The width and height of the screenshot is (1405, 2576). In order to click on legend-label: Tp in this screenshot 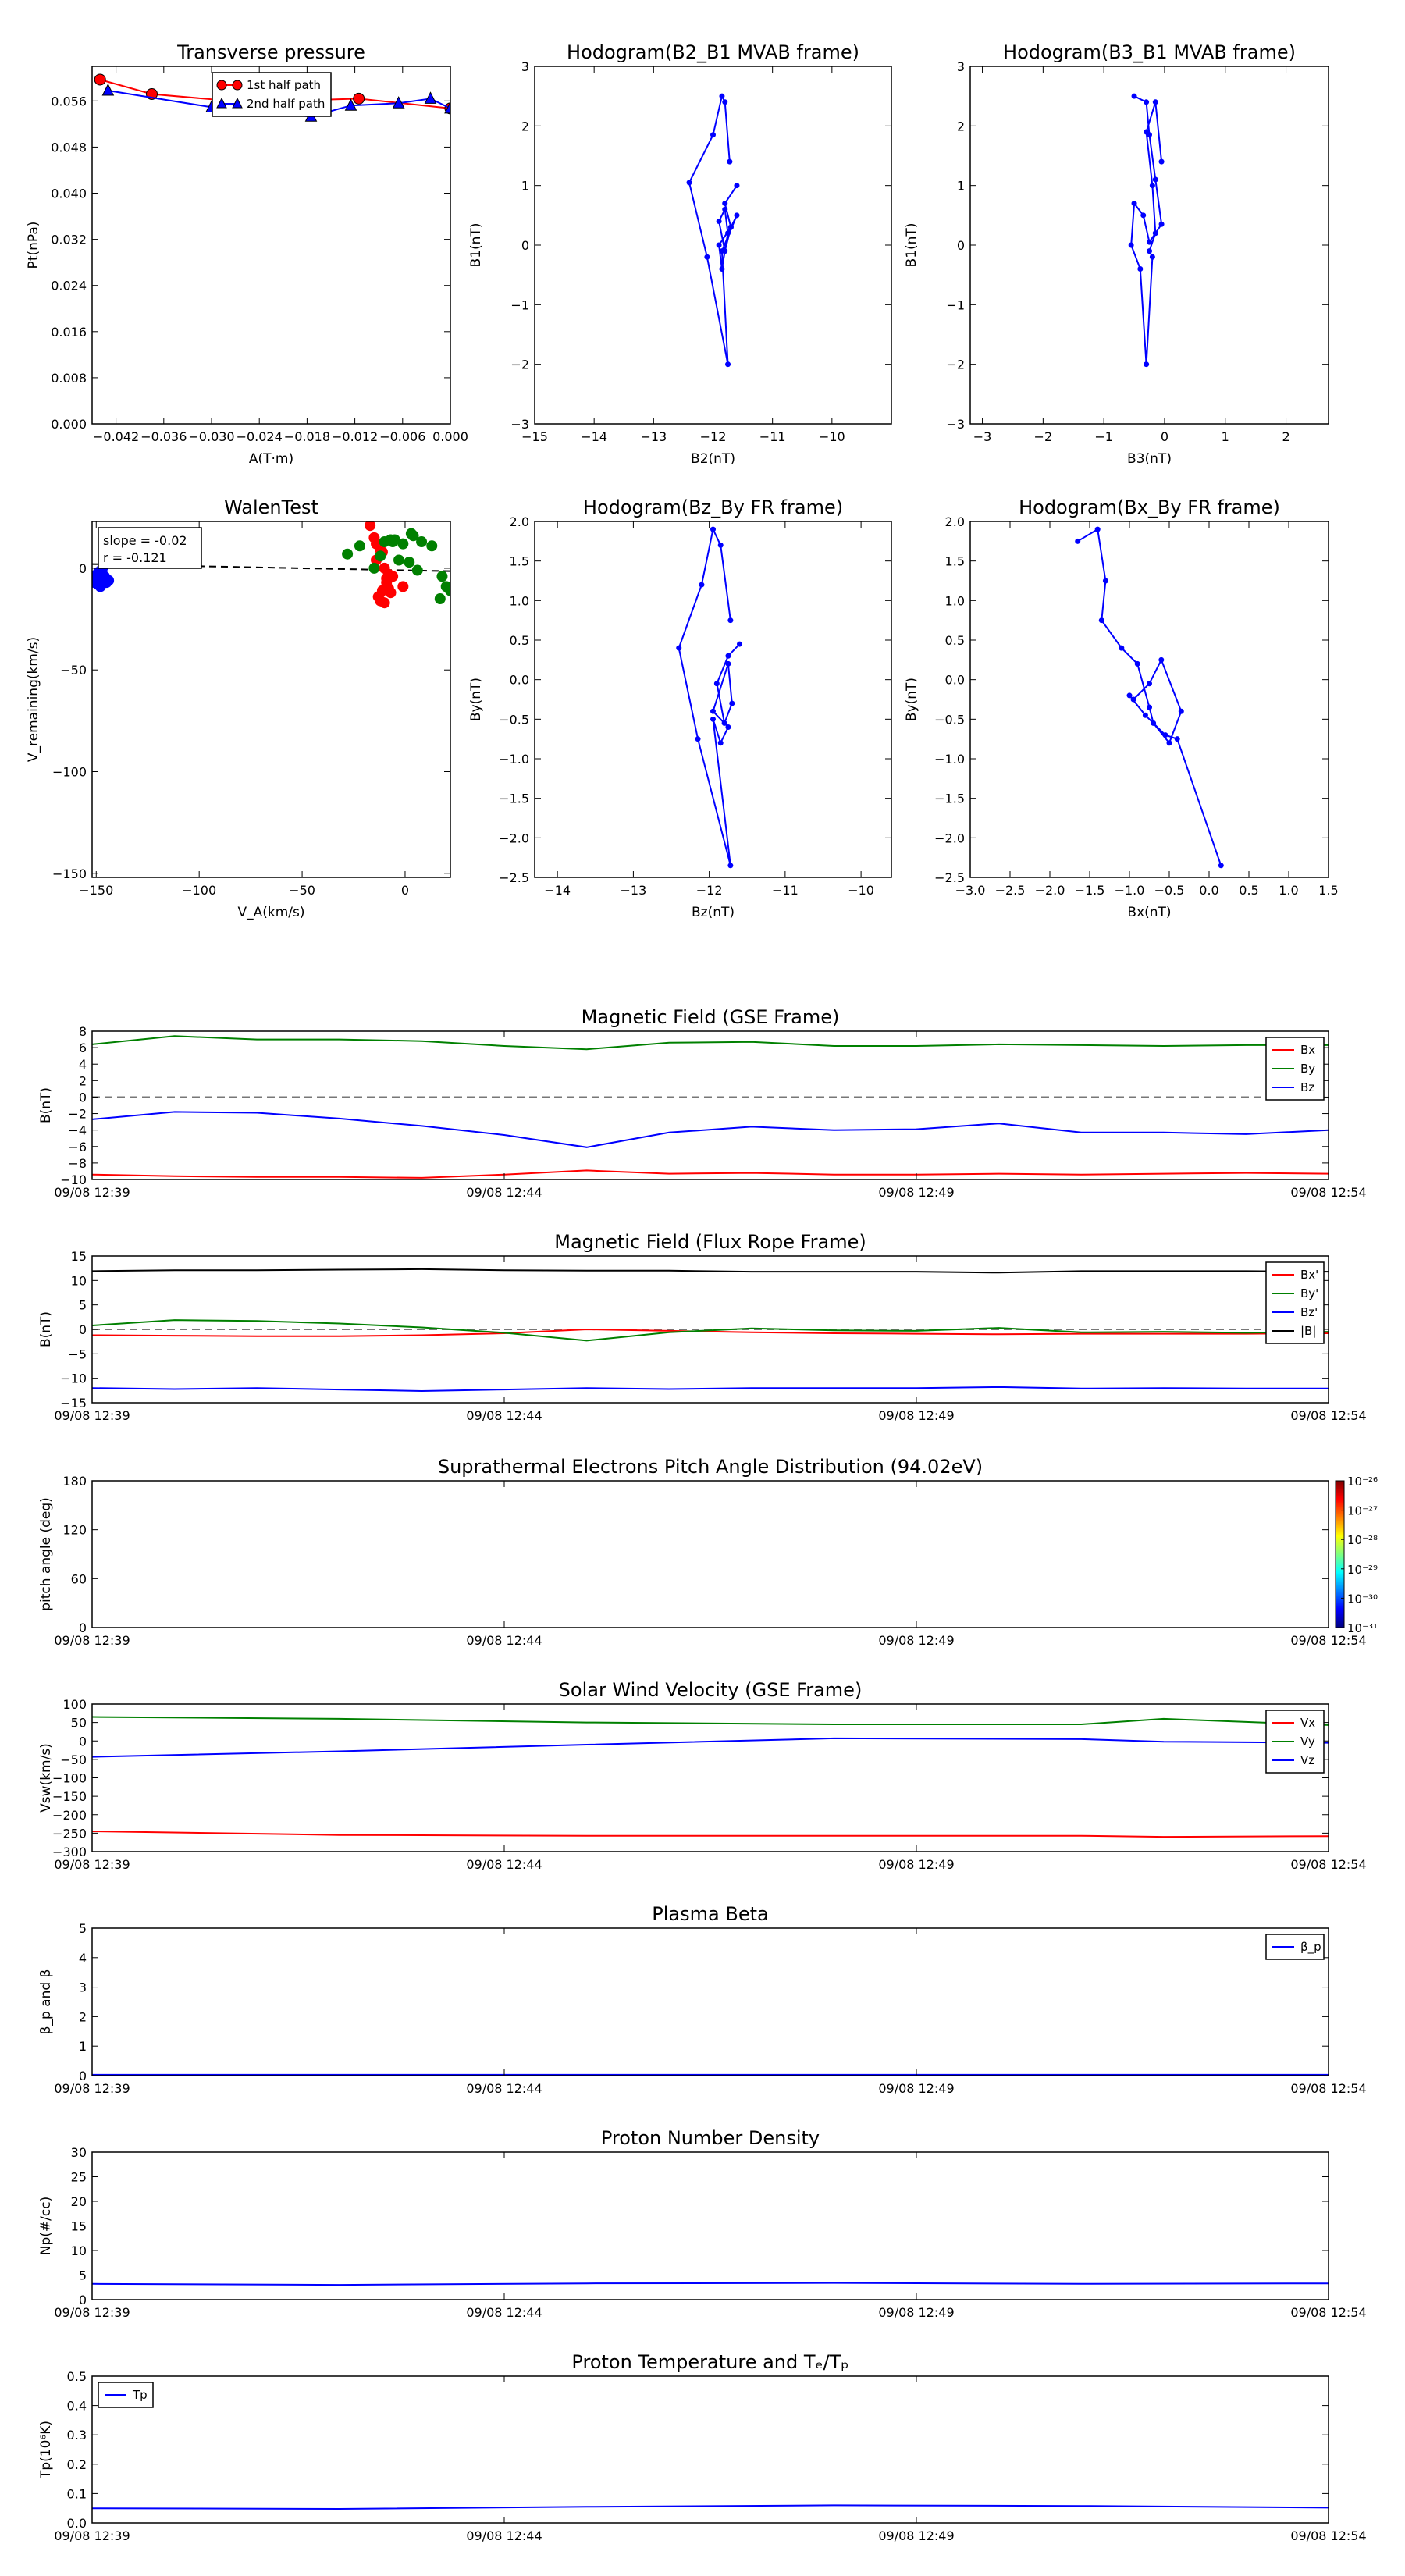, I will do `click(140, 2395)`.